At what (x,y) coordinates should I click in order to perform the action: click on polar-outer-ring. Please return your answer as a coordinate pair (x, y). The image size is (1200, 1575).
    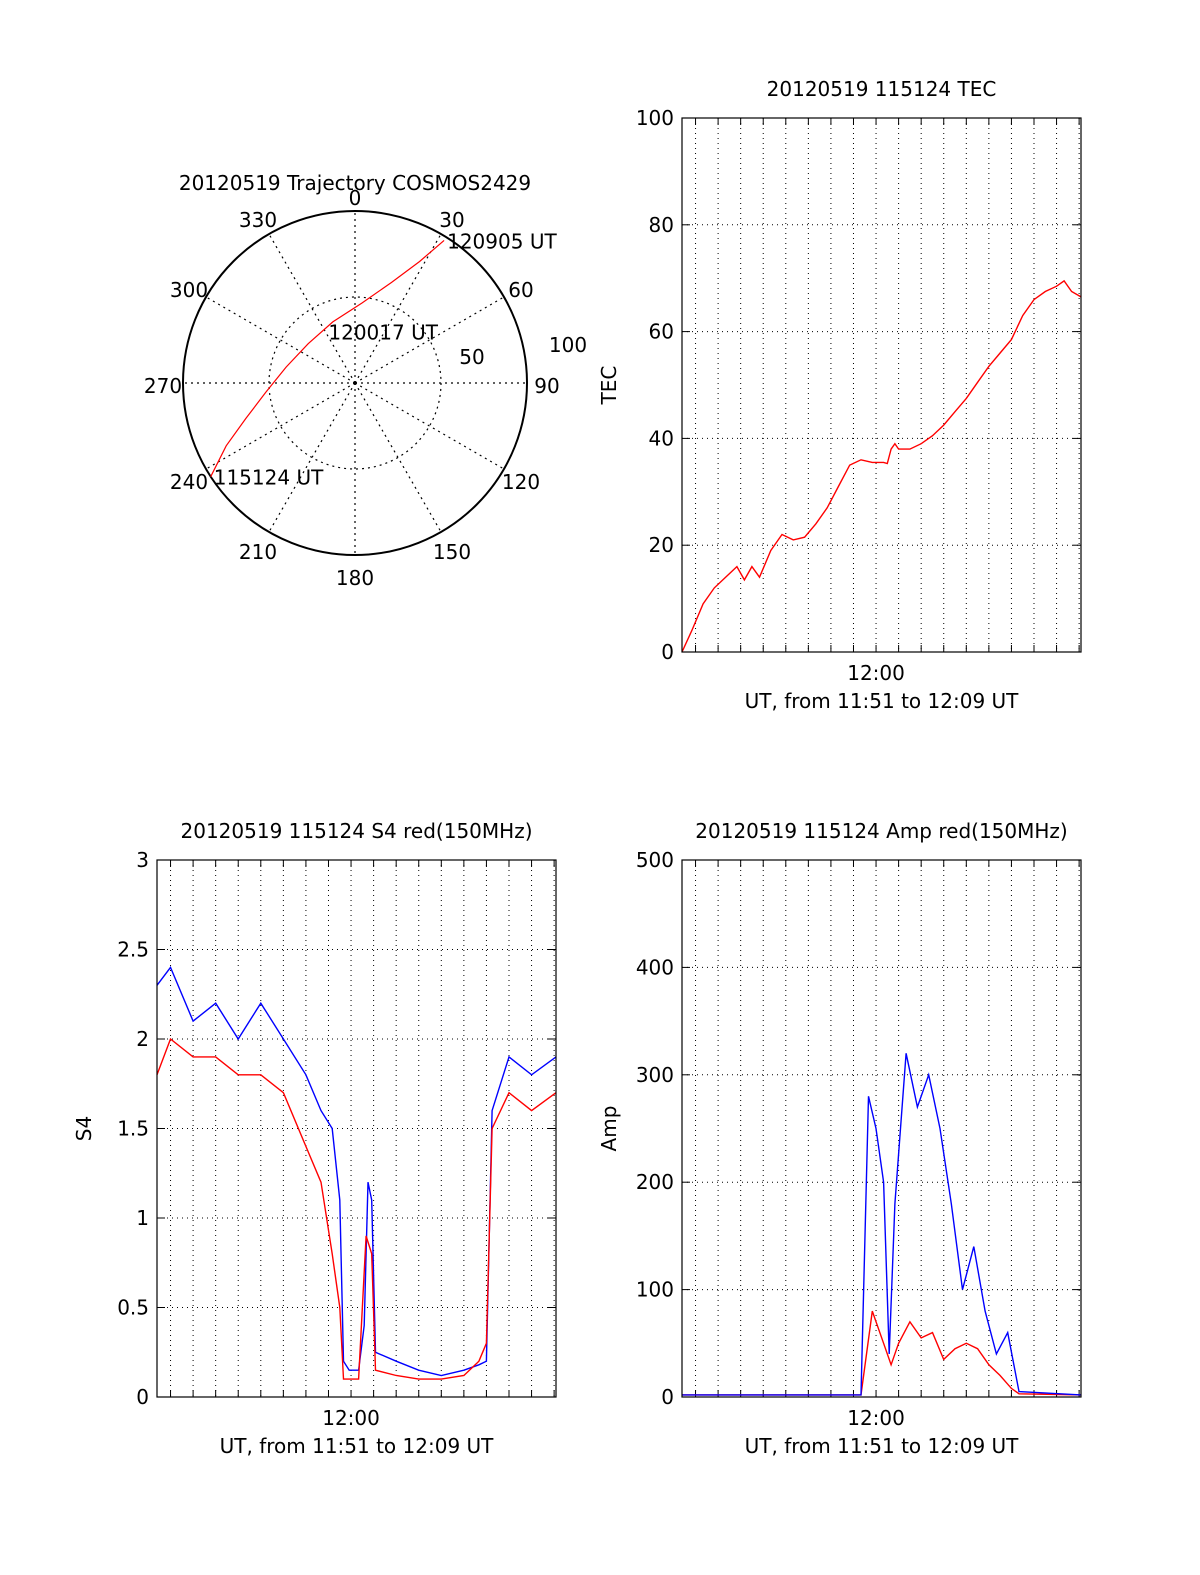
    Looking at the image, I should click on (355, 383).